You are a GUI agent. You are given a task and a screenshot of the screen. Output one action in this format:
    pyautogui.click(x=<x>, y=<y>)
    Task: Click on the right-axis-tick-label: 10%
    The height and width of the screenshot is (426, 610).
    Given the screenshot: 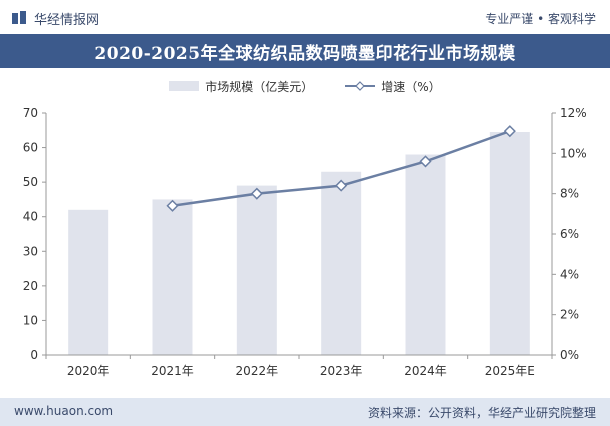 What is the action you would take?
    pyautogui.click(x=573, y=153)
    